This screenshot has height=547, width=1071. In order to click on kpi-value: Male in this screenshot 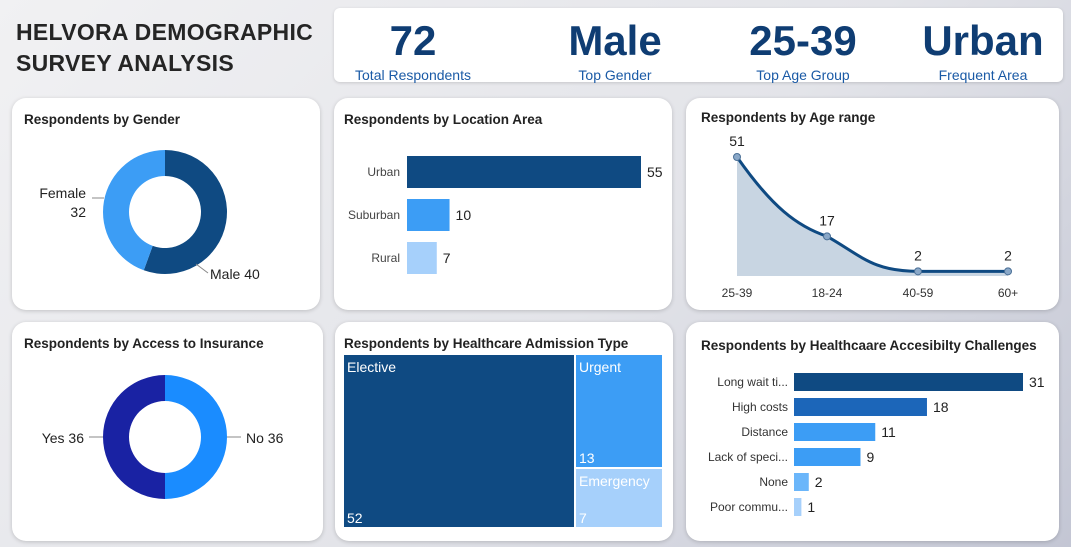, I will do `click(615, 40)`.